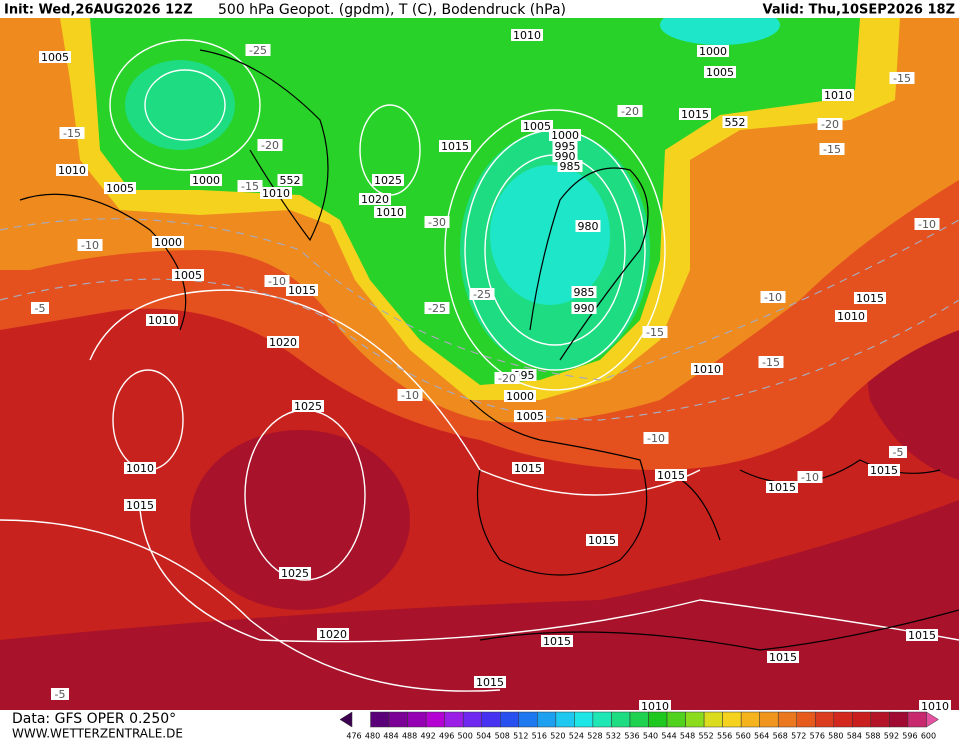  I want to click on colorbar-label: 488, so click(409, 736).